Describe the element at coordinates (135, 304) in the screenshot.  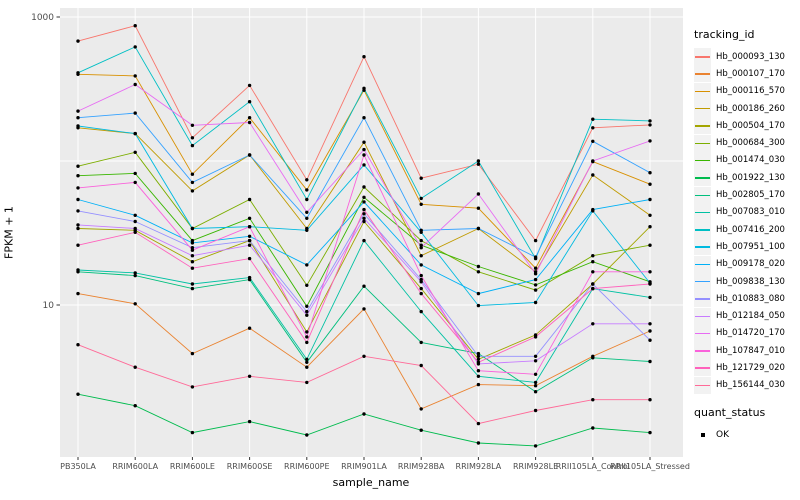
I see `data-point-Hb_000107_170-RRIM600LA` at that location.